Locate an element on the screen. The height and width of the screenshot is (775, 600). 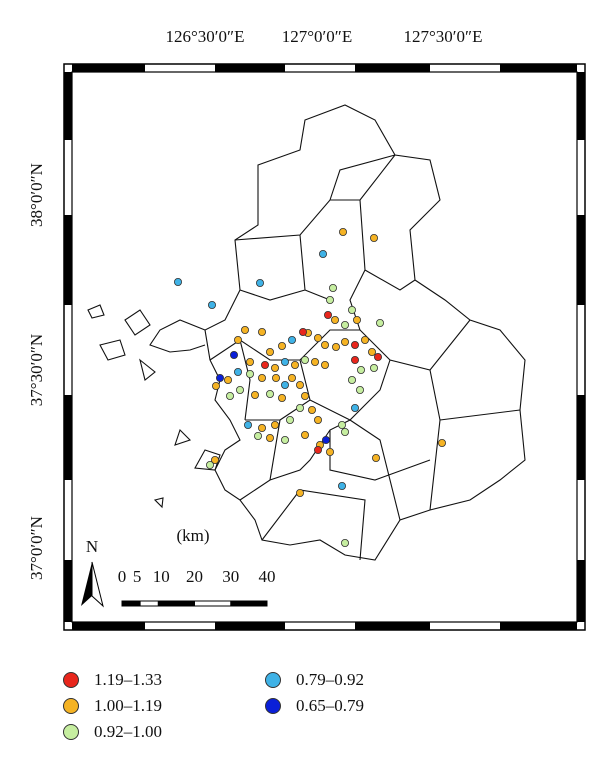
legend-label: 0.92–1.00 is located at coordinates (128, 731).